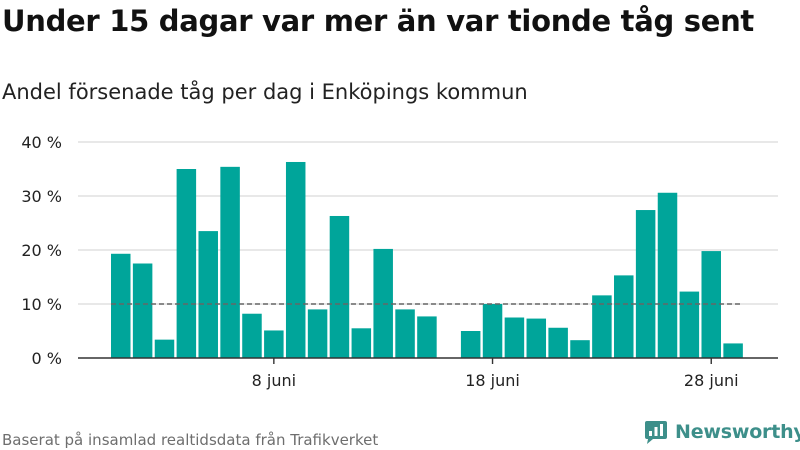 This screenshot has width=800, height=450. I want to click on y-tick-label: 20 %, so click(41, 250).